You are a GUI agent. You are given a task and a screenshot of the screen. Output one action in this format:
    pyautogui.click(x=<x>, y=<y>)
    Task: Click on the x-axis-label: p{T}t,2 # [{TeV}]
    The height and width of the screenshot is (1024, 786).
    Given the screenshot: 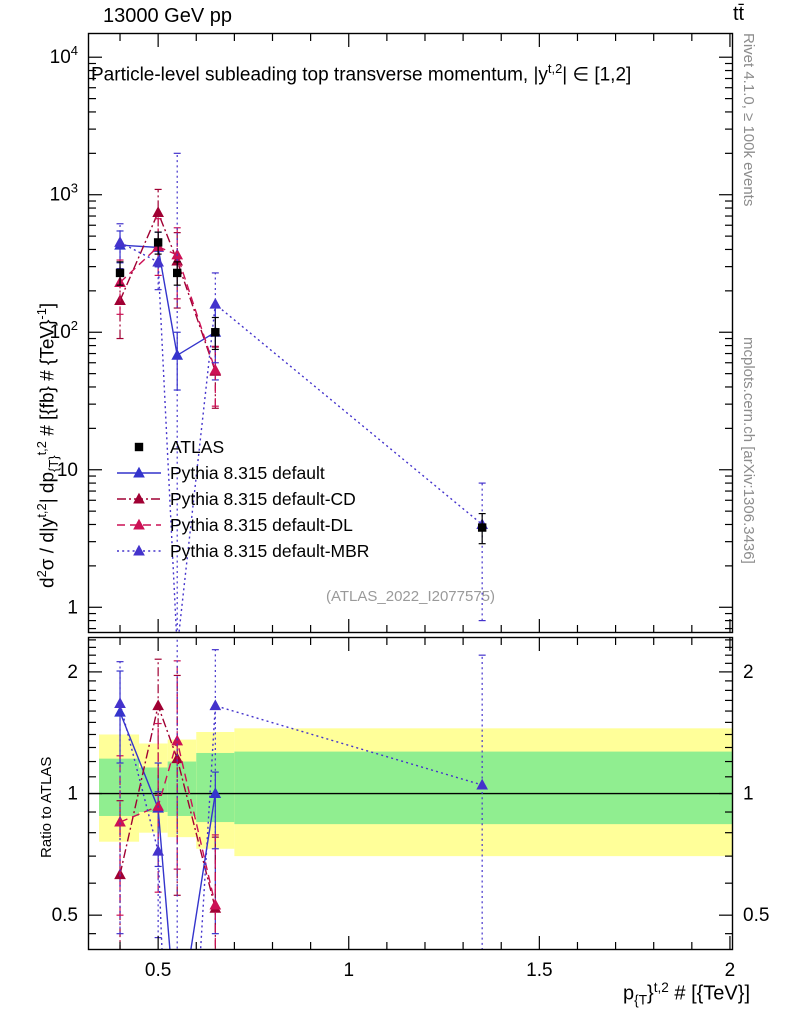 What is the action you would take?
    pyautogui.click(x=686, y=994)
    